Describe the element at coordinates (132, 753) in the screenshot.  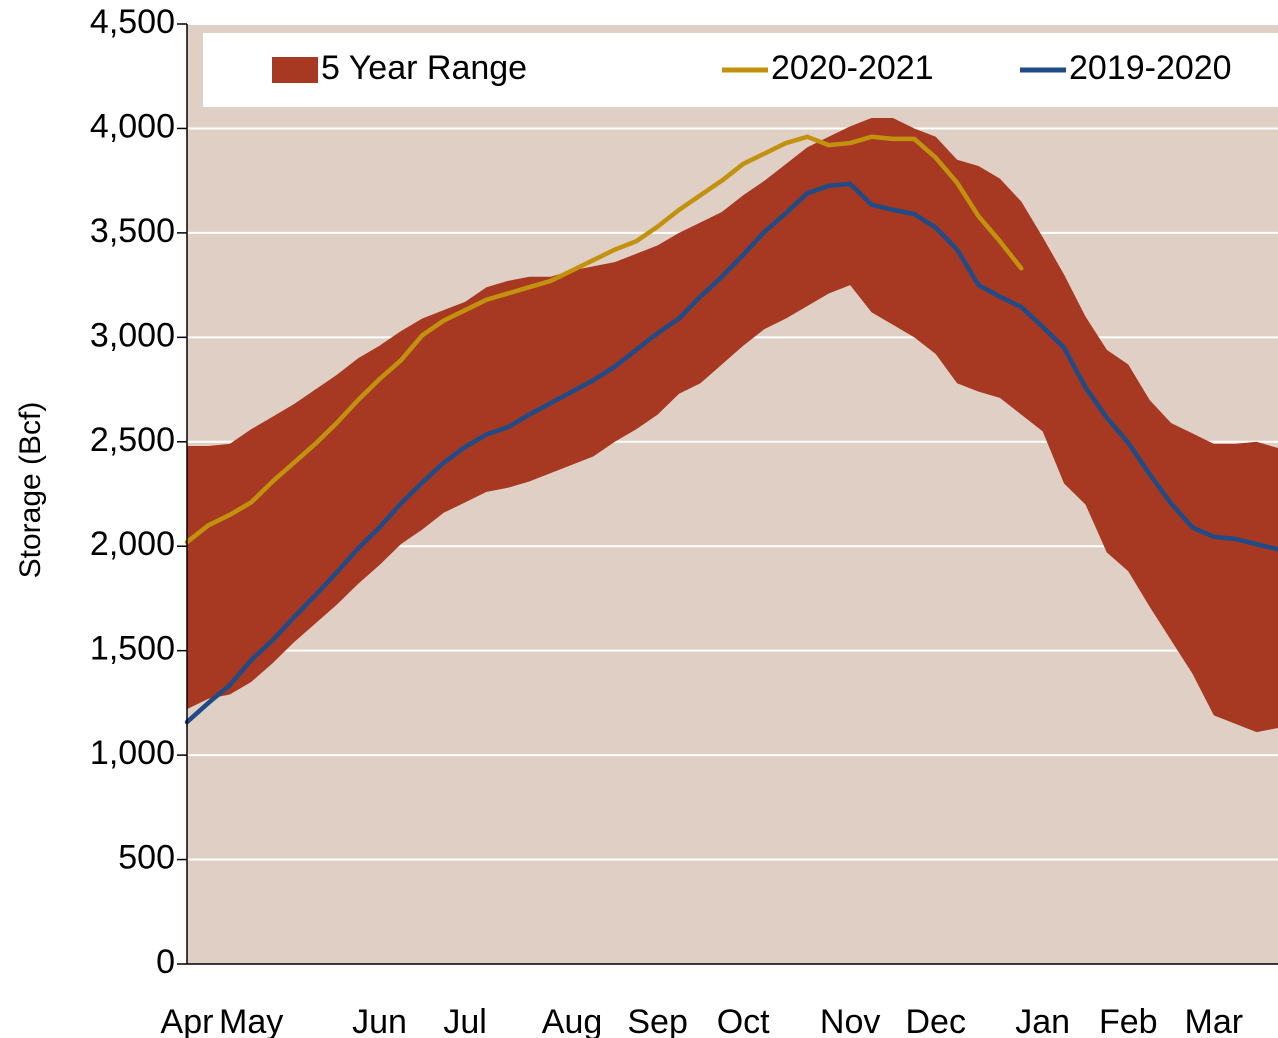
I see `y-tick-label: 1,000` at that location.